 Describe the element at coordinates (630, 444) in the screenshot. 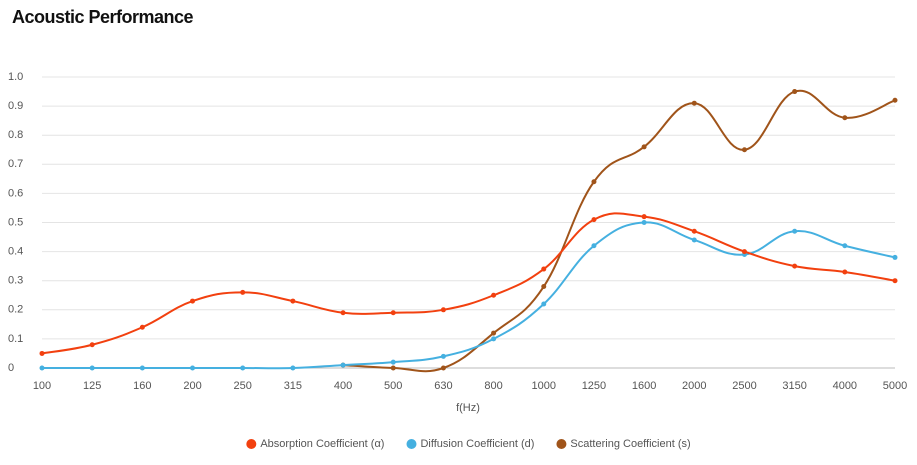

I see `legend-label: Scattering Coefficient (s)` at that location.